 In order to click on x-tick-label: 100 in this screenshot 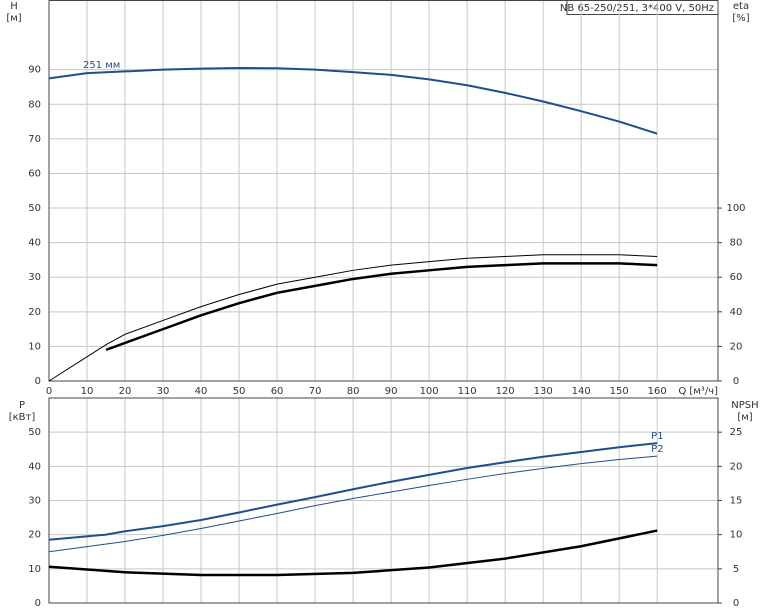, I will do `click(429, 391)`.